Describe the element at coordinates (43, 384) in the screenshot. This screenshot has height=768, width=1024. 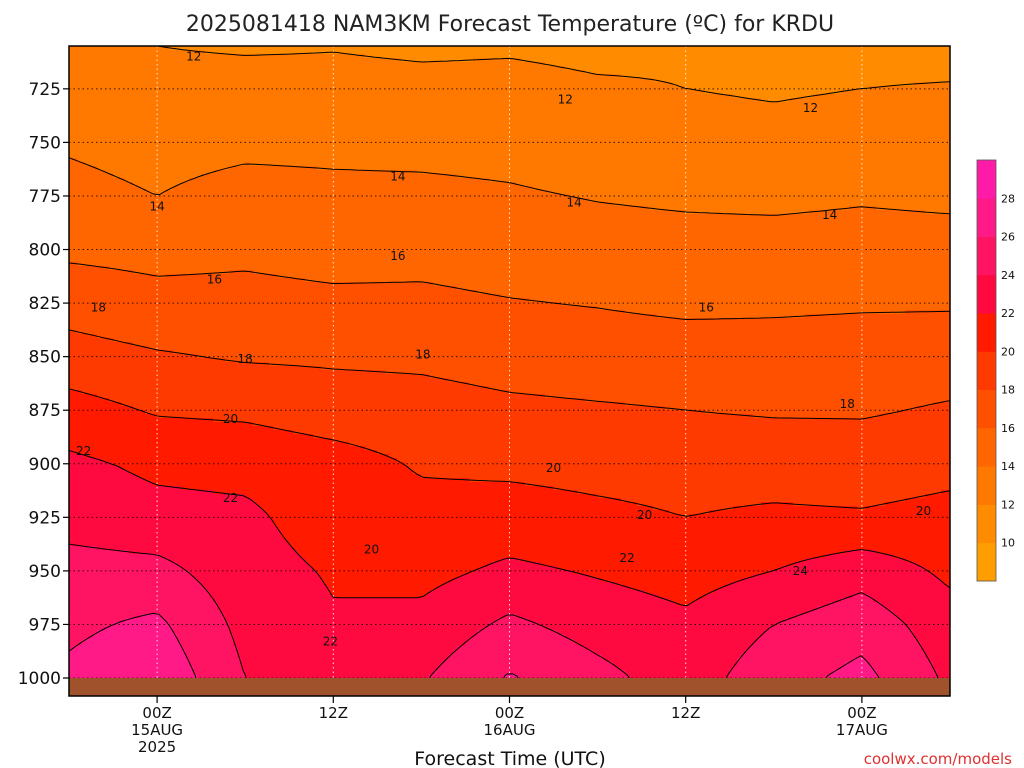
I see `y-axis: 725 750 775 800 825 850 875 900 925 950 975 1000` at that location.